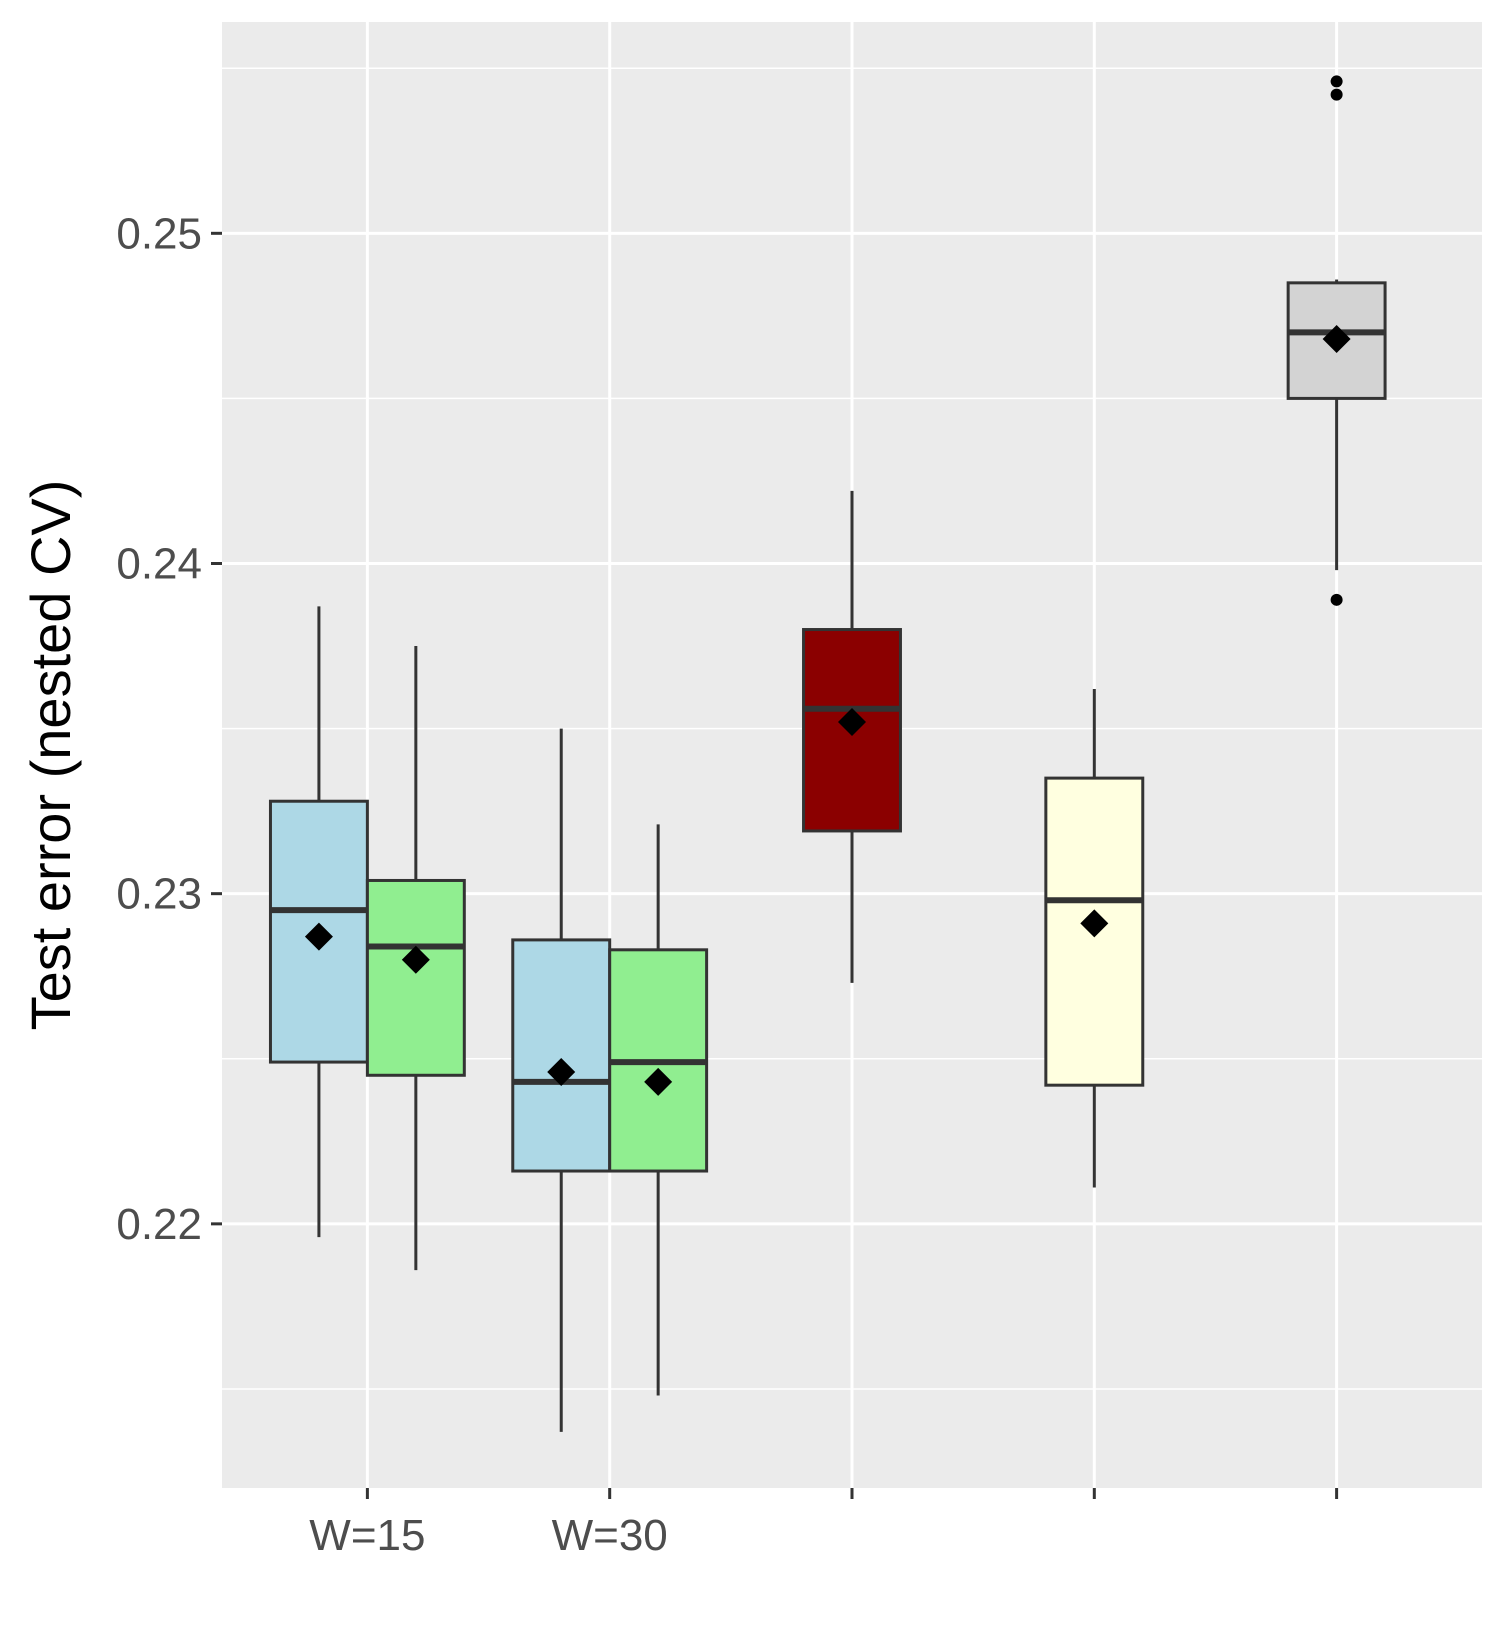  What do you see at coordinates (50, 755) in the screenshot?
I see `y-axis-title: Test error (nested CV)` at bounding box center [50, 755].